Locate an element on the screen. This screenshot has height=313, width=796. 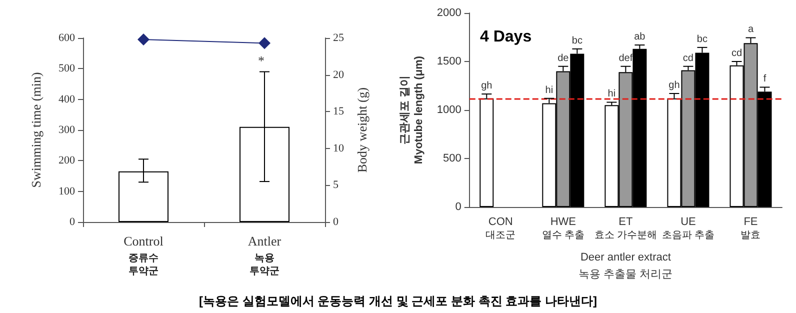
y2-tick-label: 10 is located at coordinates (338, 148).